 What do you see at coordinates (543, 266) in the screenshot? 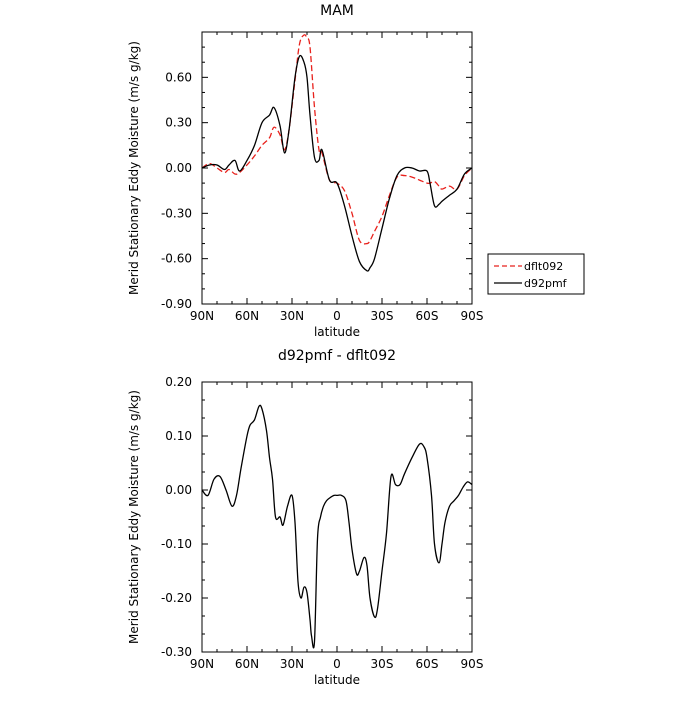
I see `legend-label-dflt092: dflt092` at bounding box center [543, 266].